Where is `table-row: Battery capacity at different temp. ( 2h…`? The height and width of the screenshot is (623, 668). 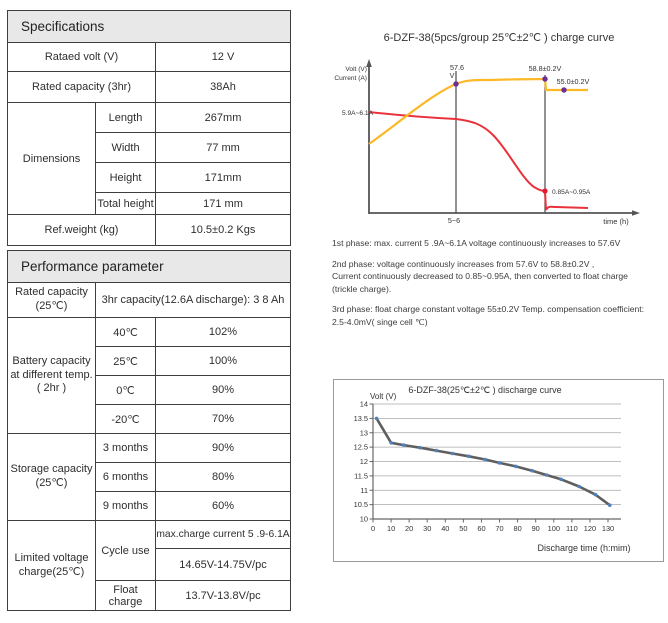 table-row: Battery capacity at different temp. ( 2h… is located at coordinates (149, 375).